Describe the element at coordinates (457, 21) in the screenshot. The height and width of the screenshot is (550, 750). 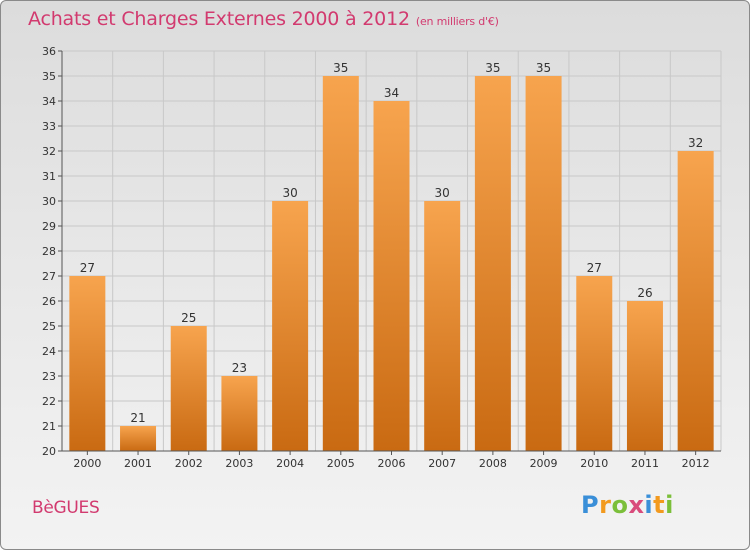
I see `title-unit: (en milliers d'€)` at that location.